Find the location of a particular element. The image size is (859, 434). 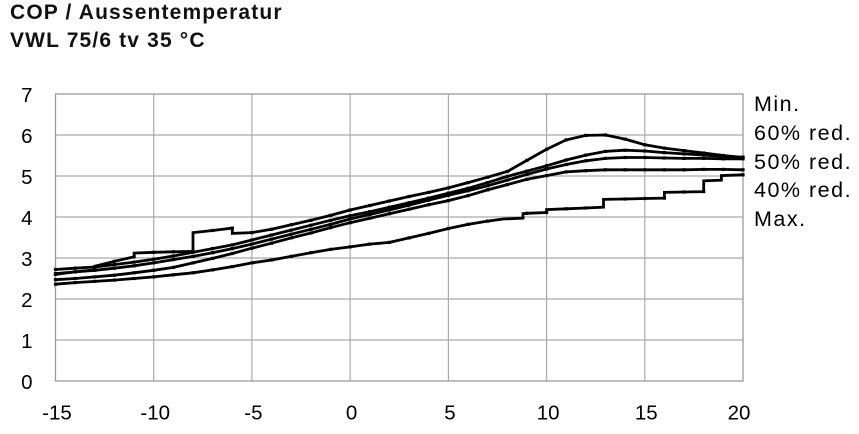

svg-text: 7 is located at coordinates (26, 95).